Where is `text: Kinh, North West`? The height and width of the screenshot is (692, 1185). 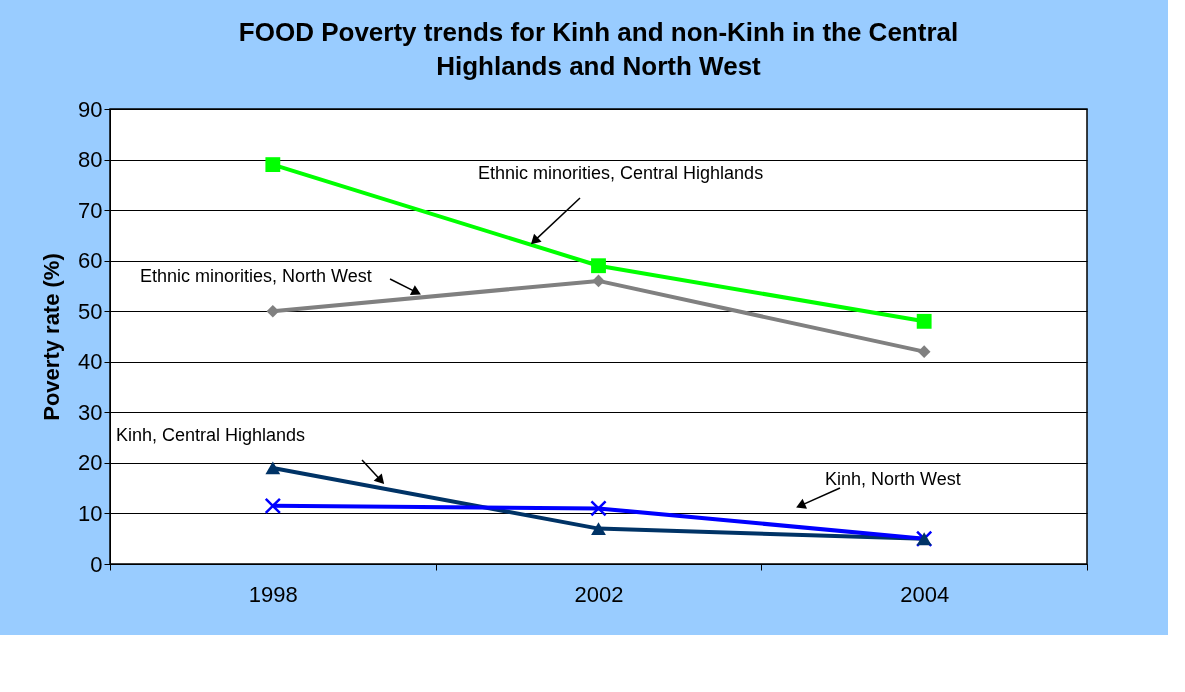
text: Kinh, North West is located at coordinates (893, 479).